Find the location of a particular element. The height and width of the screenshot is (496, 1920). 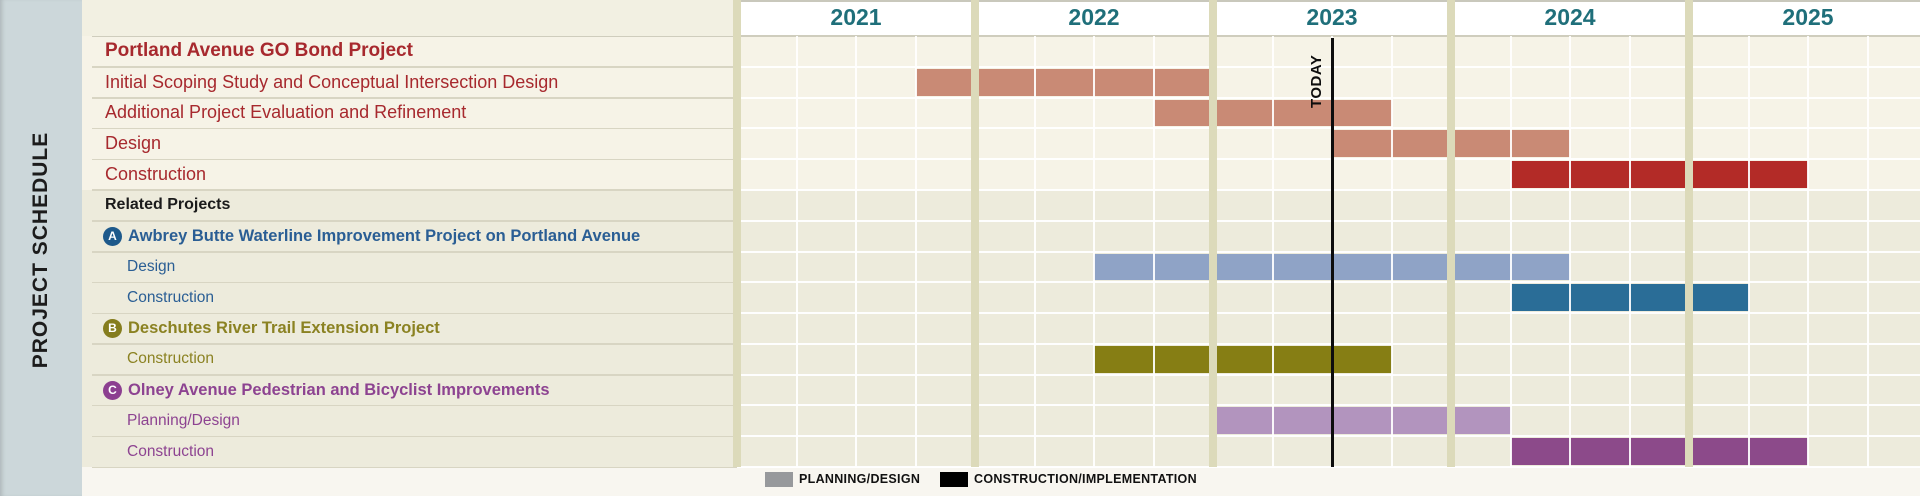

row-label-related-projects: Related Projects is located at coordinates (167, 205).